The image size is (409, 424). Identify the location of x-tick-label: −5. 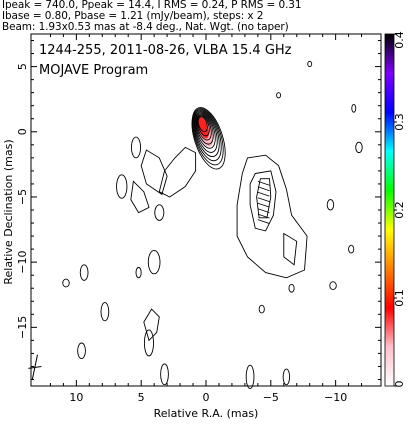
(271, 397).